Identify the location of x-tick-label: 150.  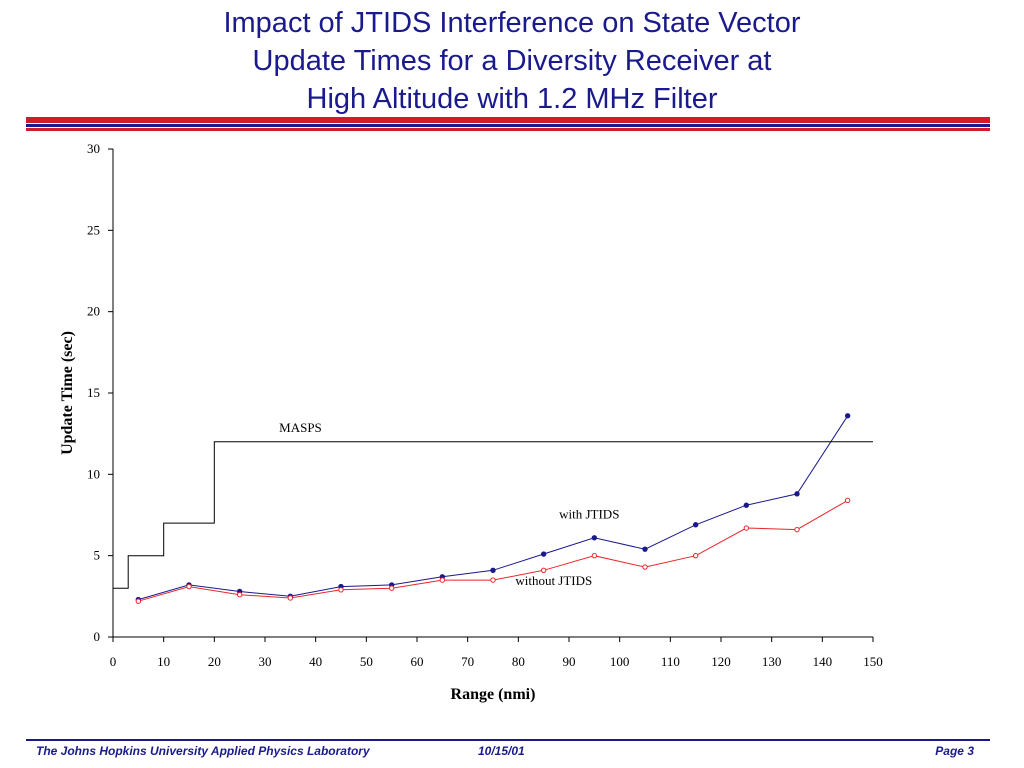
(873, 661).